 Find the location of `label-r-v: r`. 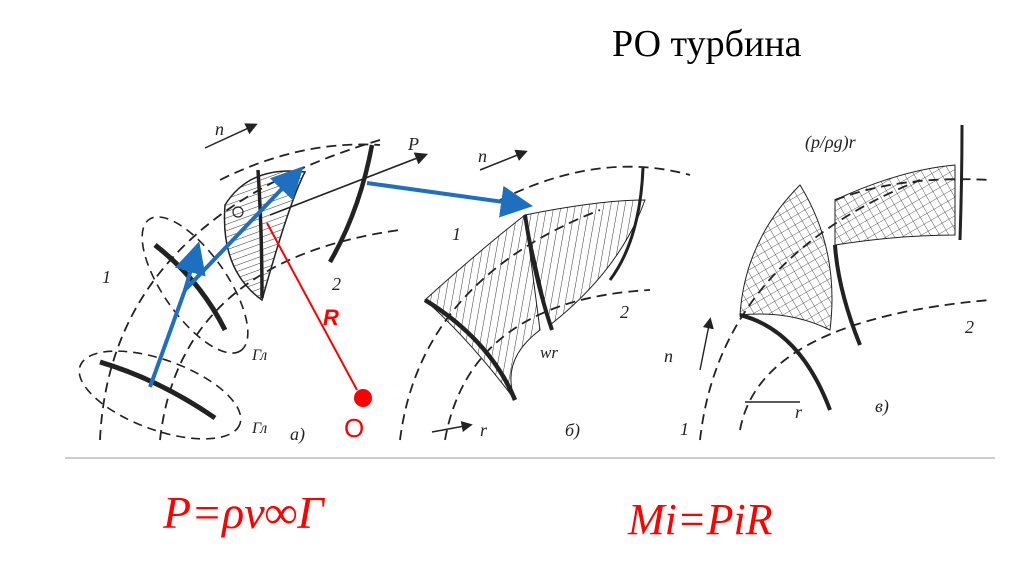

label-r-v: r is located at coordinates (799, 412).